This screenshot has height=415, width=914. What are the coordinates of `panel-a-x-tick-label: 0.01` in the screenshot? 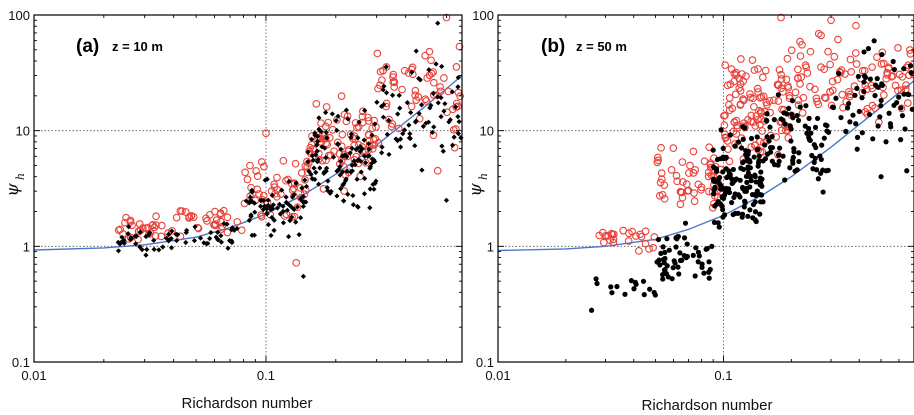 It's located at (33, 375).